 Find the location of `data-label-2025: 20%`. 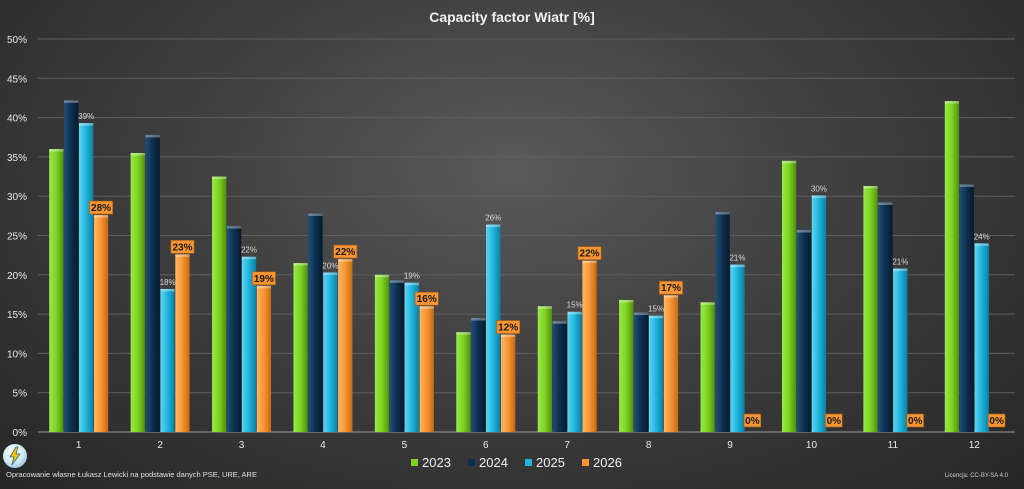

data-label-2025: 20% is located at coordinates (330, 265).